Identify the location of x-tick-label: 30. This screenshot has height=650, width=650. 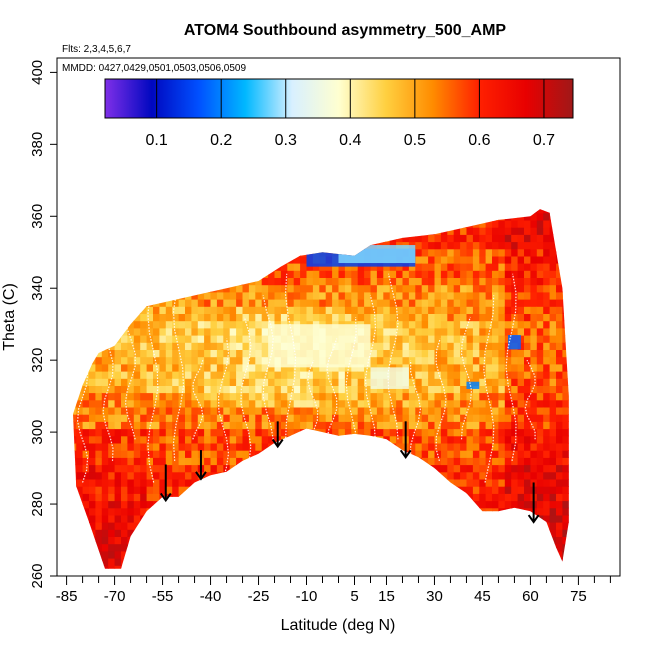
(434, 596).